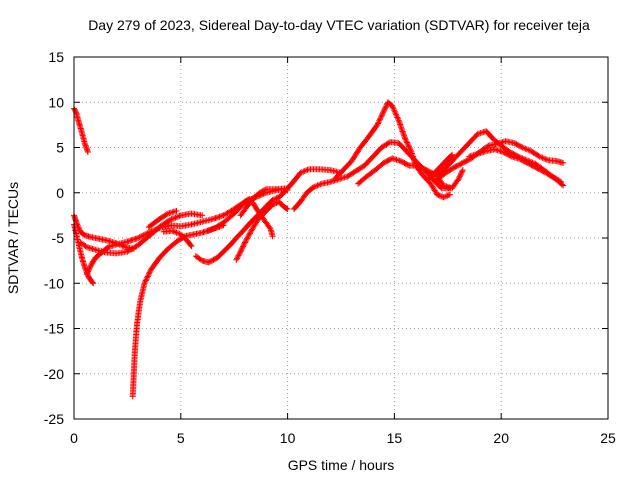 This screenshot has height=480, width=640. I want to click on x-axis-label: GPS time / hours, so click(341, 465).